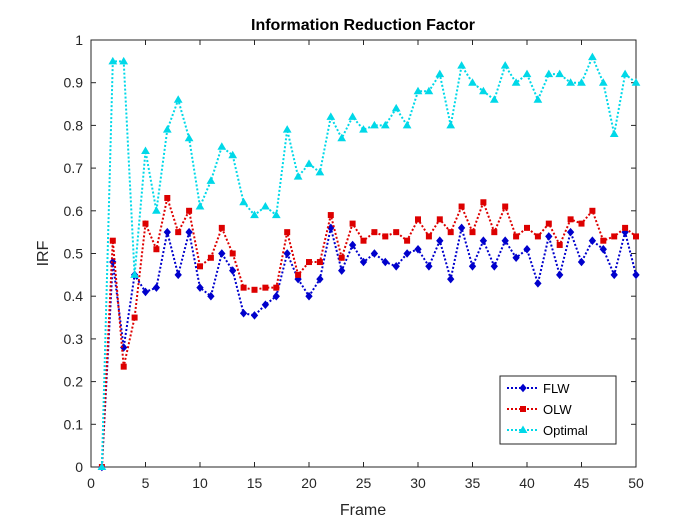  Describe the element at coordinates (74, 125) in the screenshot. I see `y-tick-label: 0.8` at that location.